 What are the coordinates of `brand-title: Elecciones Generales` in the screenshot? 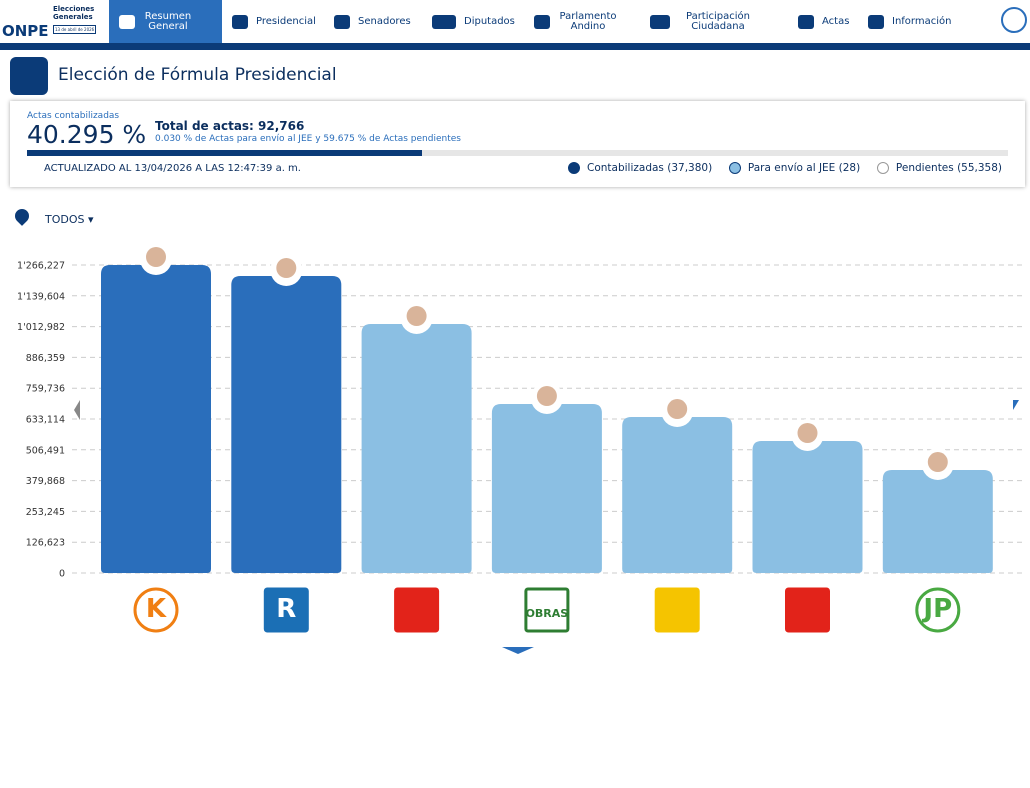 It's located at (74, 13).